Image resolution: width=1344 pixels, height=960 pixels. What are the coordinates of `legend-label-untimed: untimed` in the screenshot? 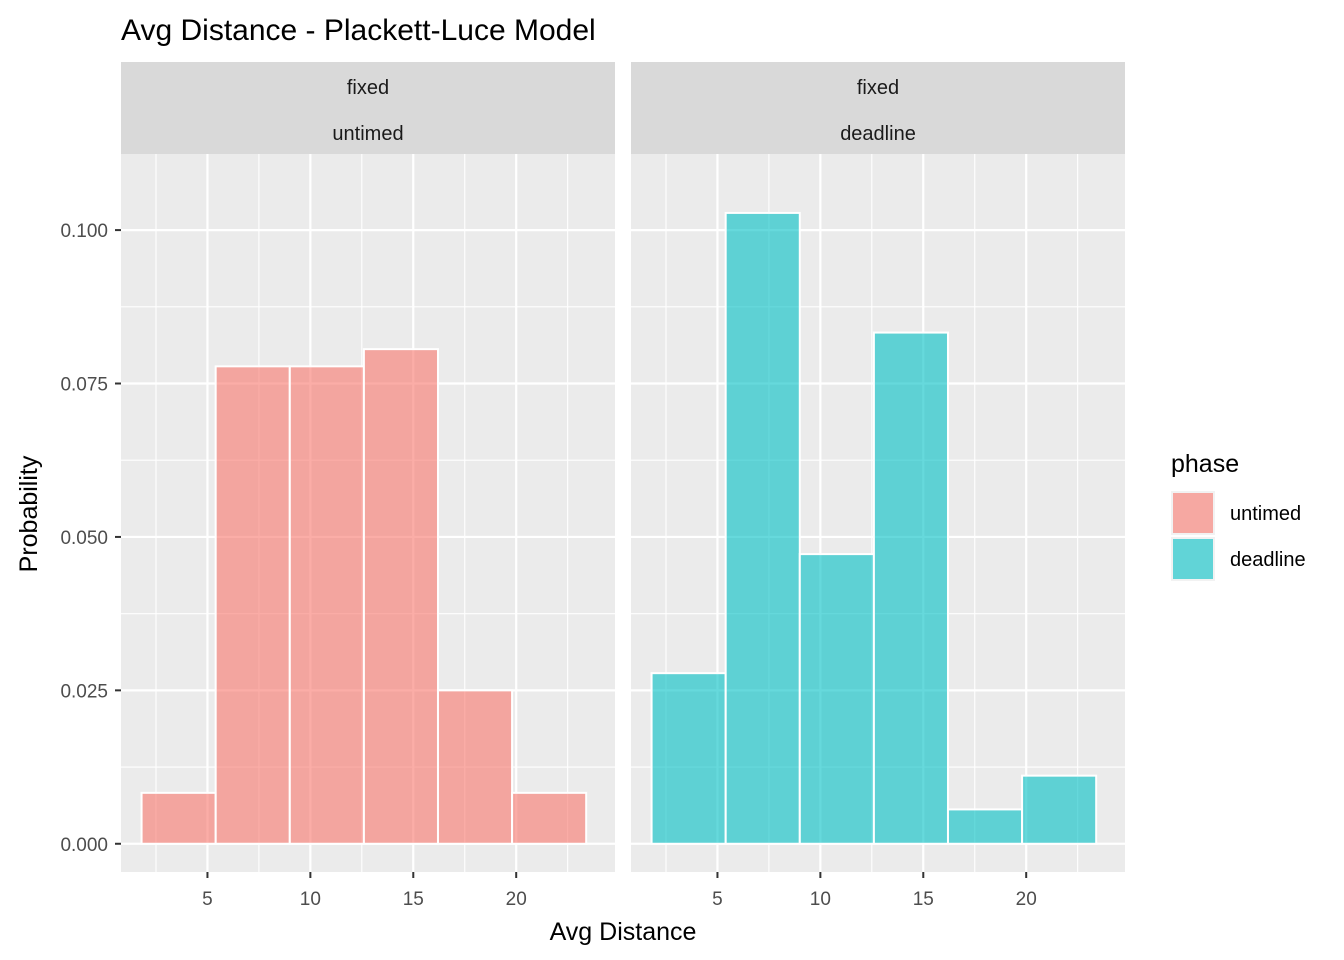 It's located at (1265, 514).